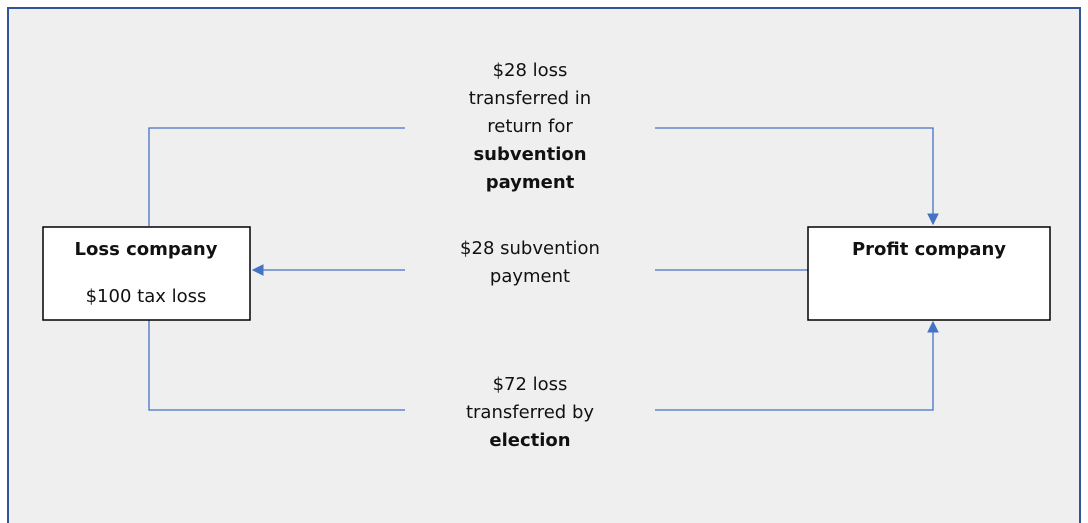  What do you see at coordinates (530, 412) in the screenshot?
I see `edge-label: transferred by` at bounding box center [530, 412].